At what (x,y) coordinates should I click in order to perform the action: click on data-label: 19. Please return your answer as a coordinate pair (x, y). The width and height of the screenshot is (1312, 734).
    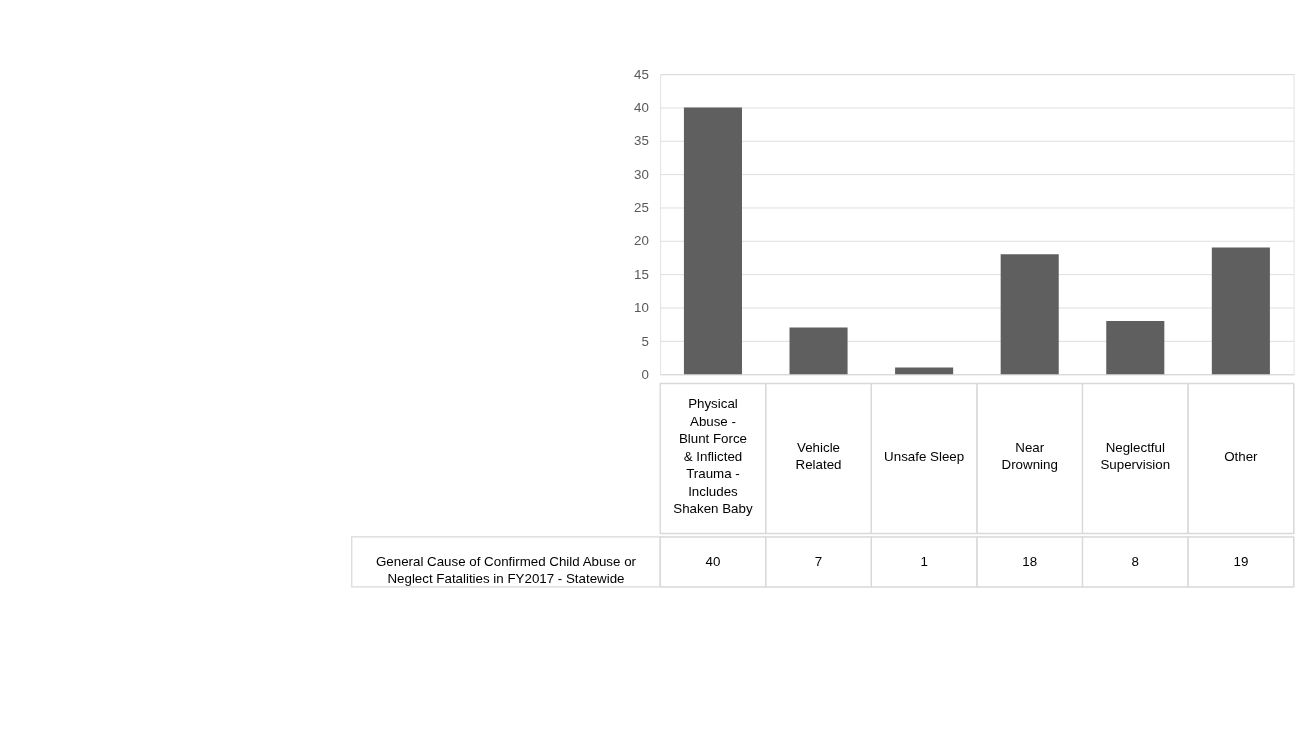
    Looking at the image, I should click on (1241, 561).